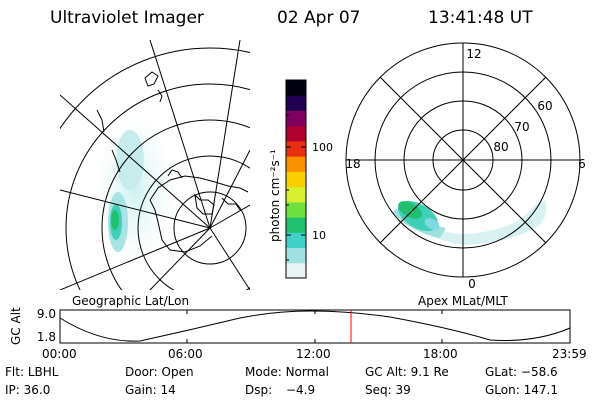 The image size is (600, 400). I want to click on mlt-label-6: 6, so click(582, 164).